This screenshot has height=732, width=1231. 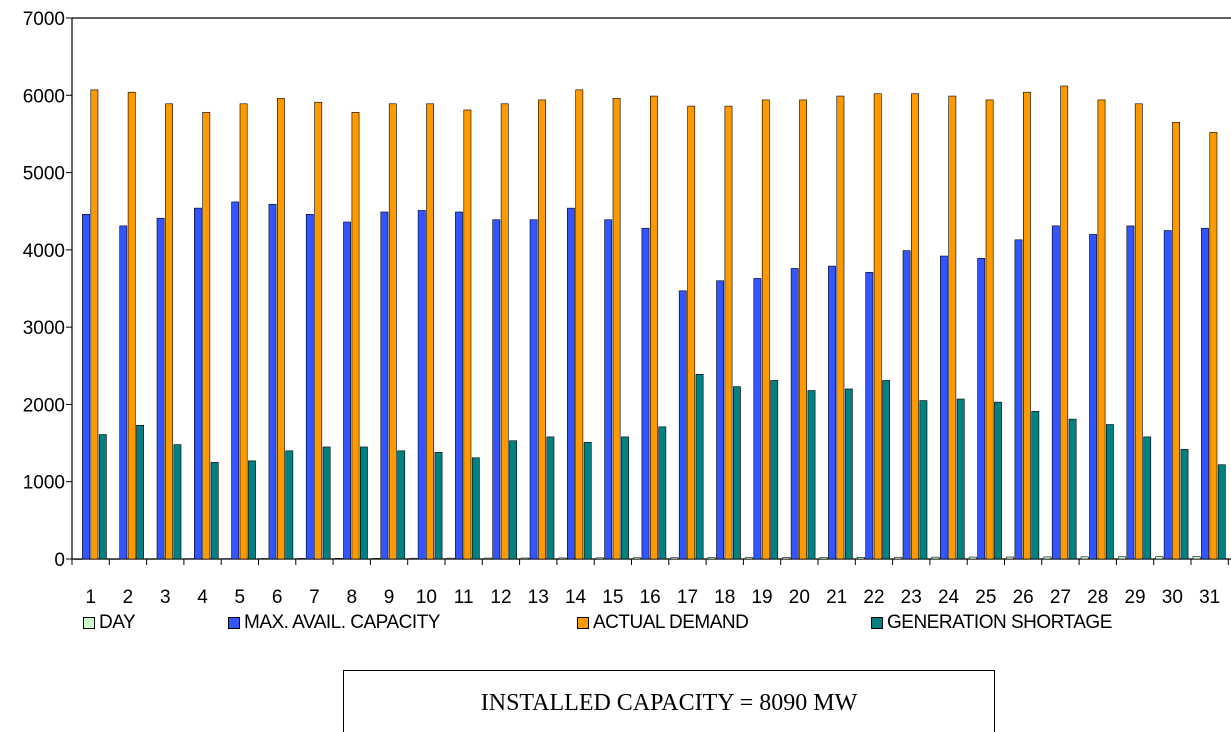 I want to click on x-tick-label: 8, so click(x=351, y=597).